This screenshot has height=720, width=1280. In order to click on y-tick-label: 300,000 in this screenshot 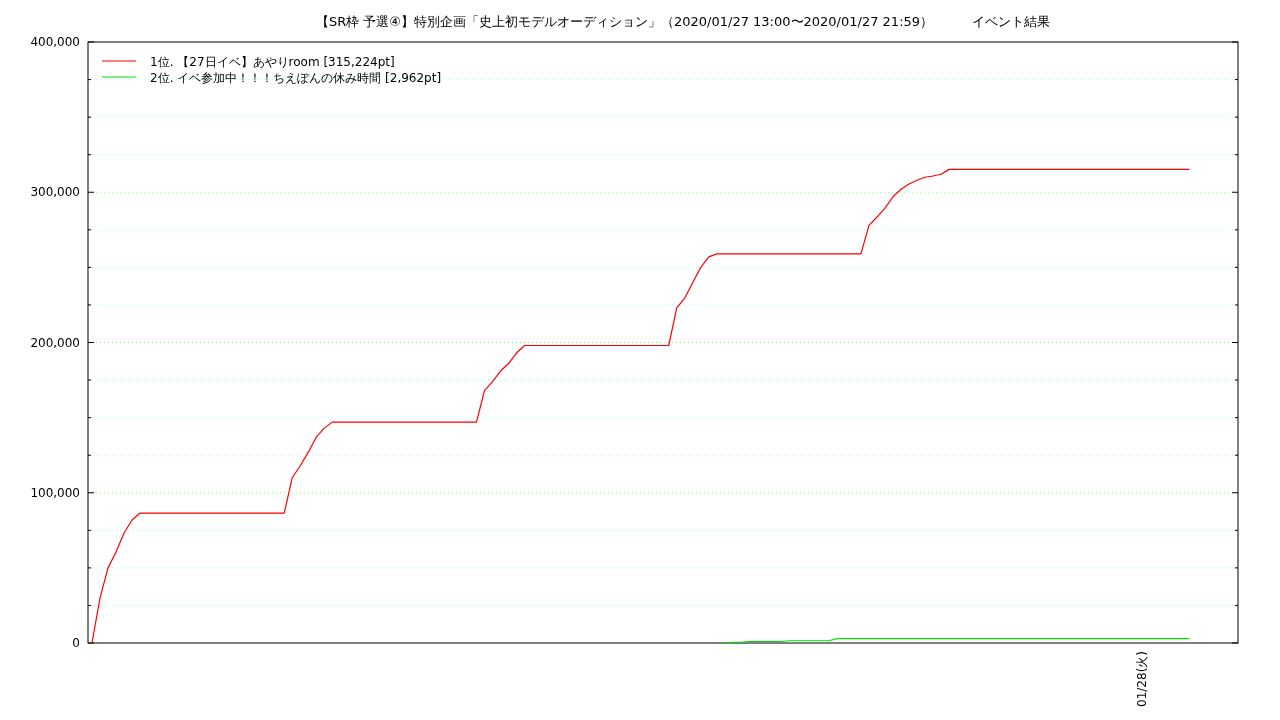, I will do `click(55, 192)`.